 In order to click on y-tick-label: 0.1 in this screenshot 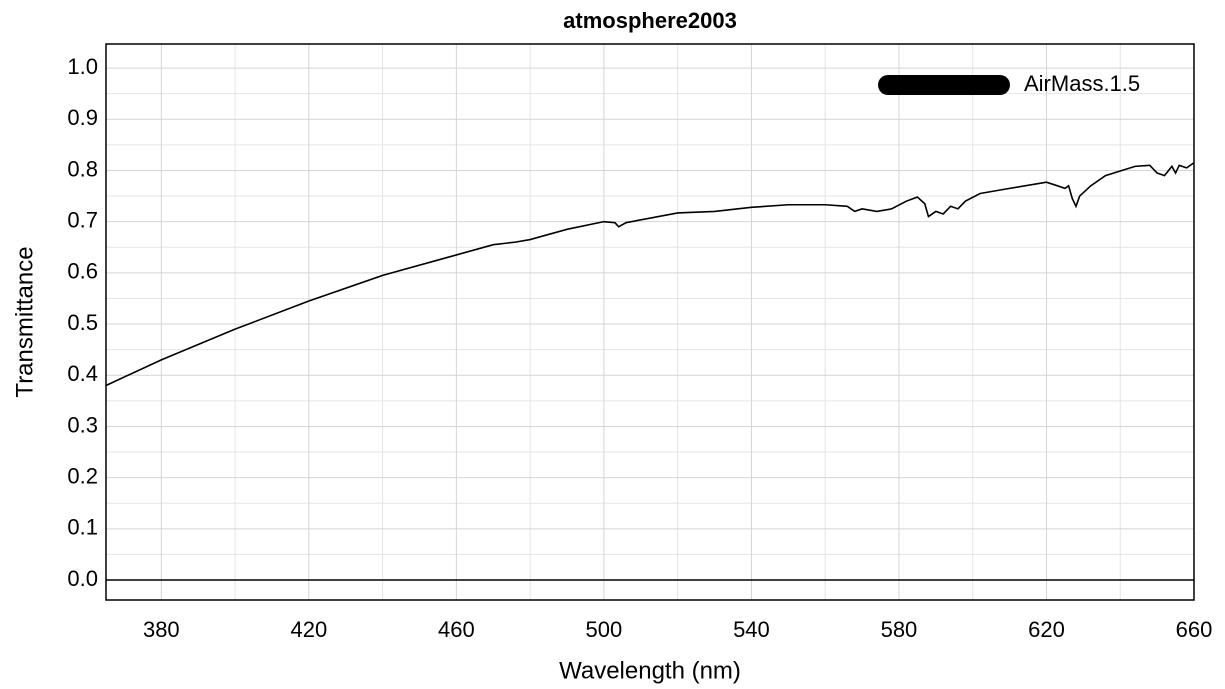, I will do `click(82, 527)`.